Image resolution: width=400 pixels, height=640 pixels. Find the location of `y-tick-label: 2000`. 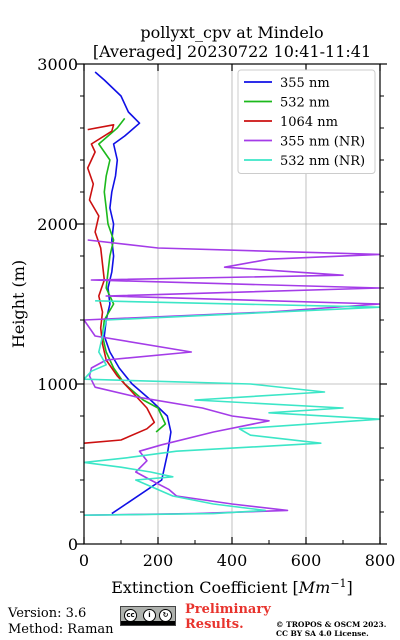

y-tick-label: 2000 is located at coordinates (57, 224).